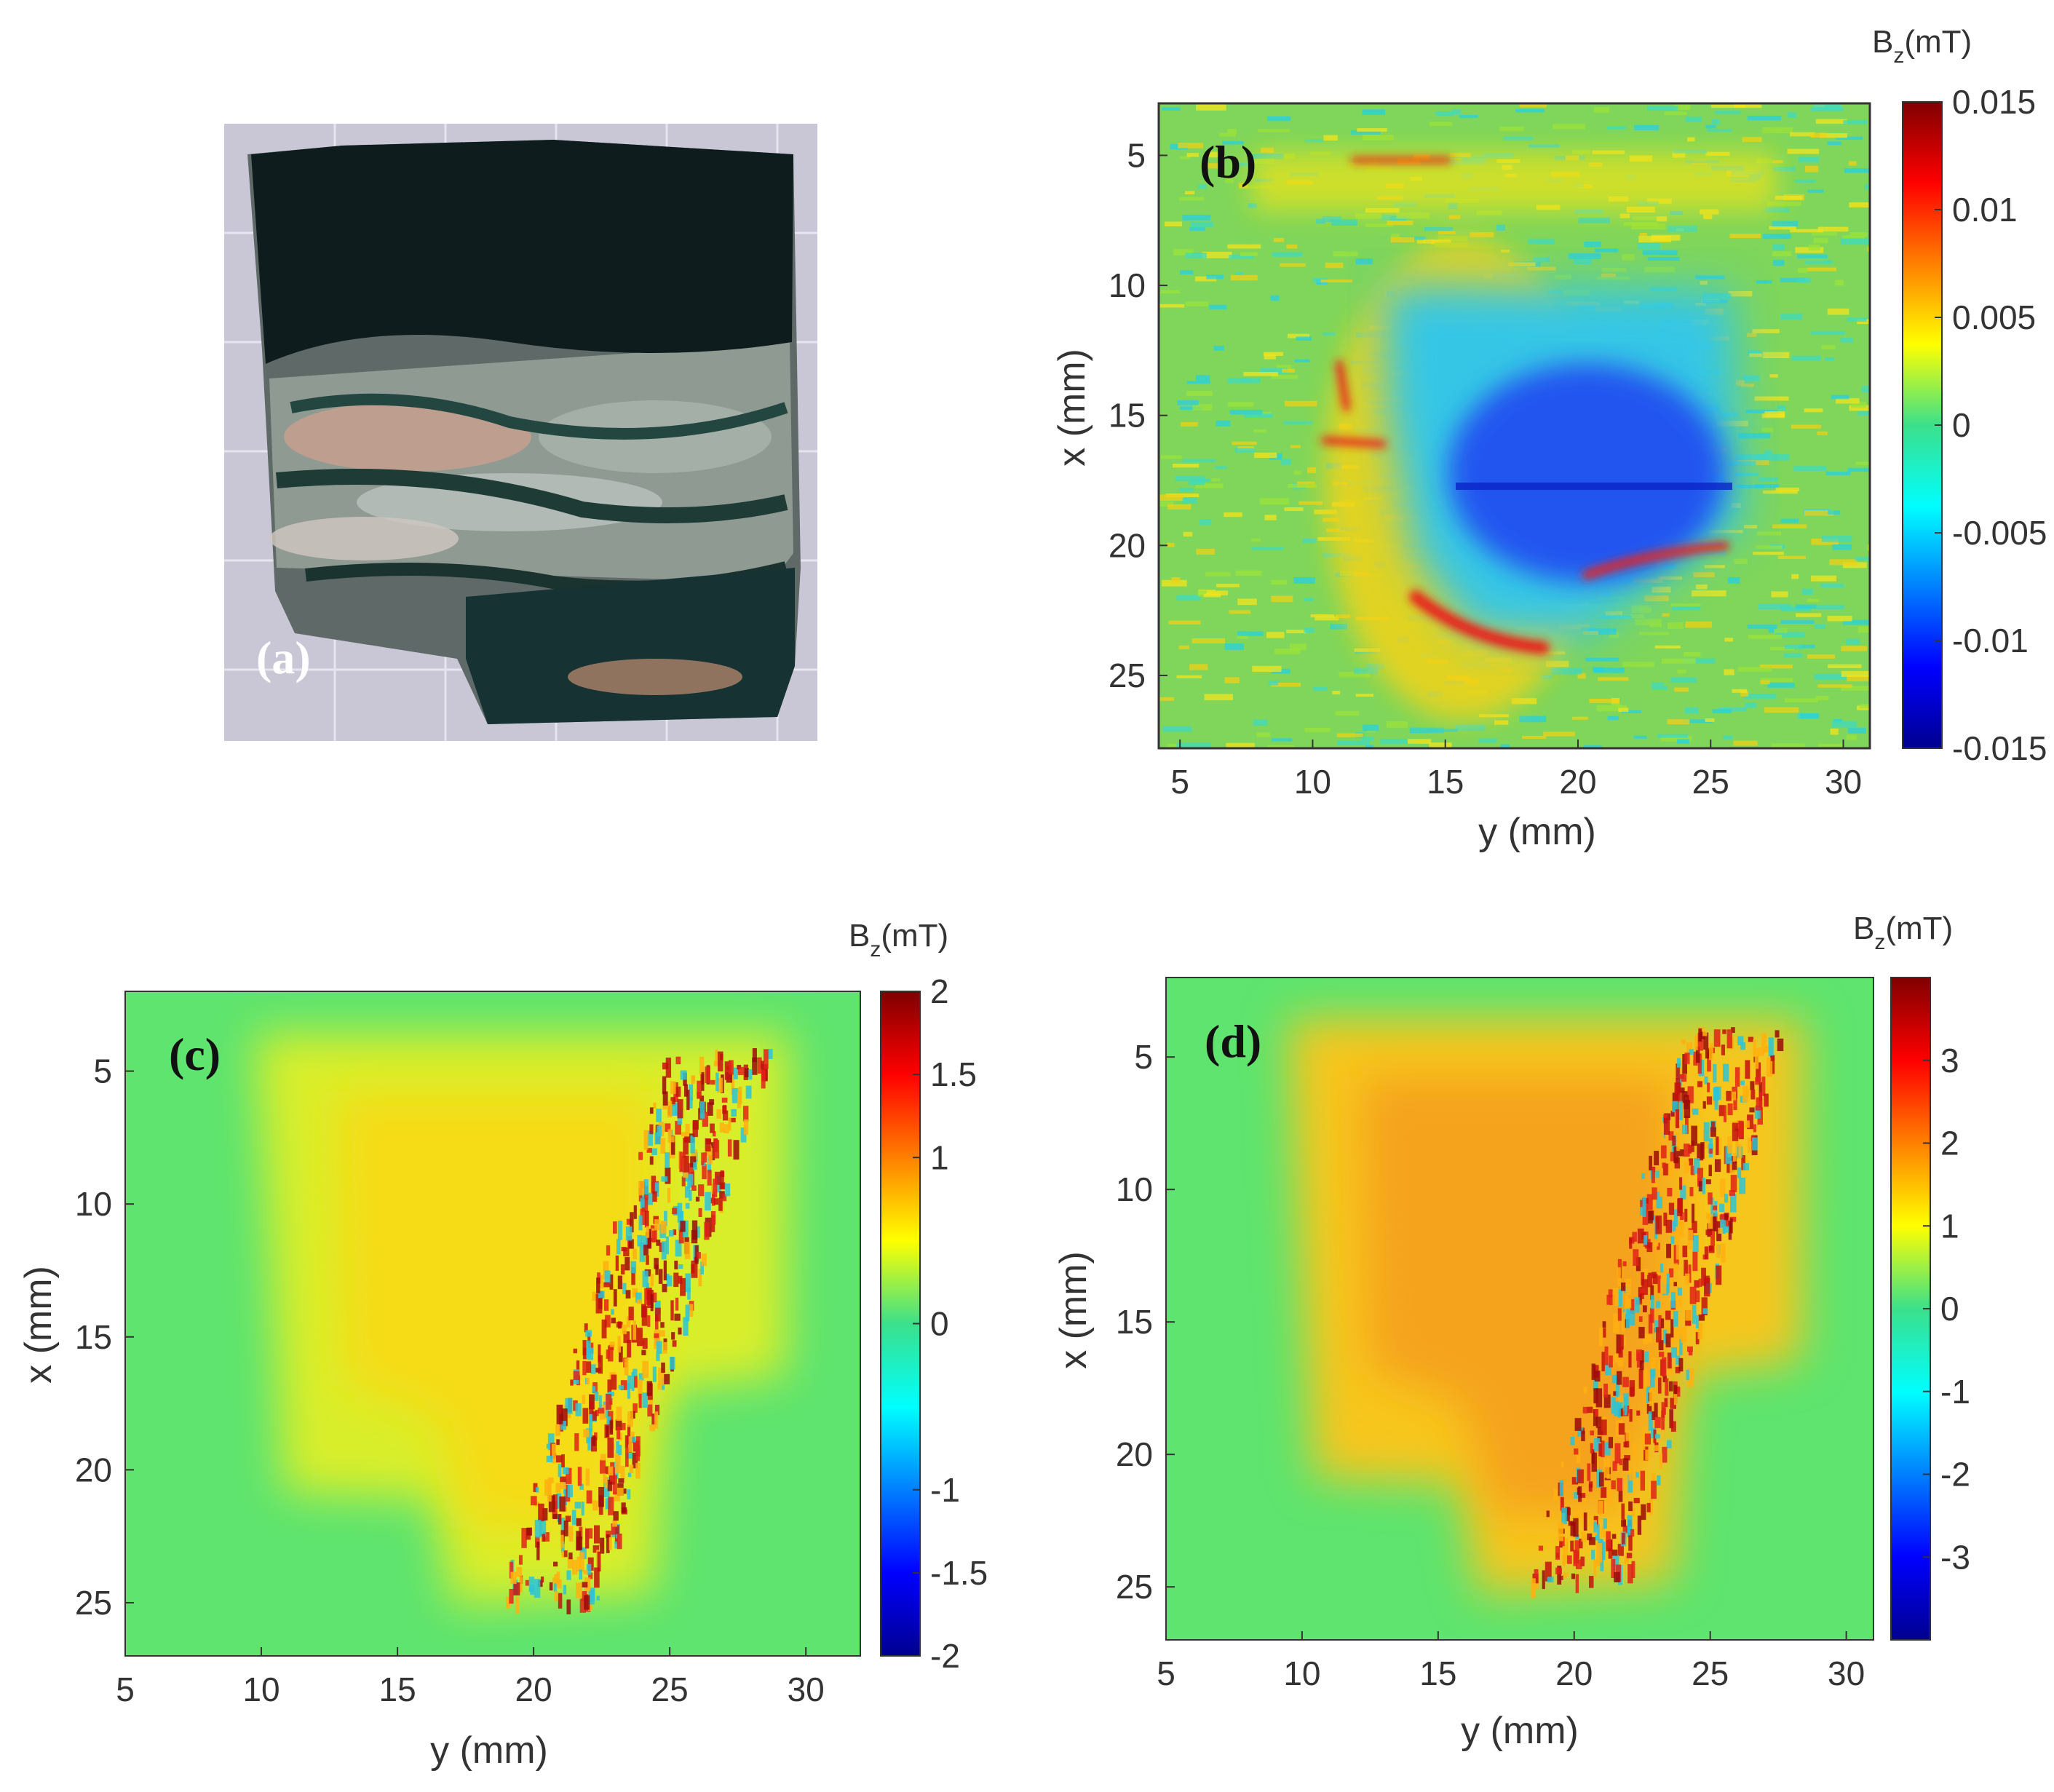  Describe the element at coordinates (1657, 1312) in the screenshot. I see `heatmap-d-speckle` at that location.